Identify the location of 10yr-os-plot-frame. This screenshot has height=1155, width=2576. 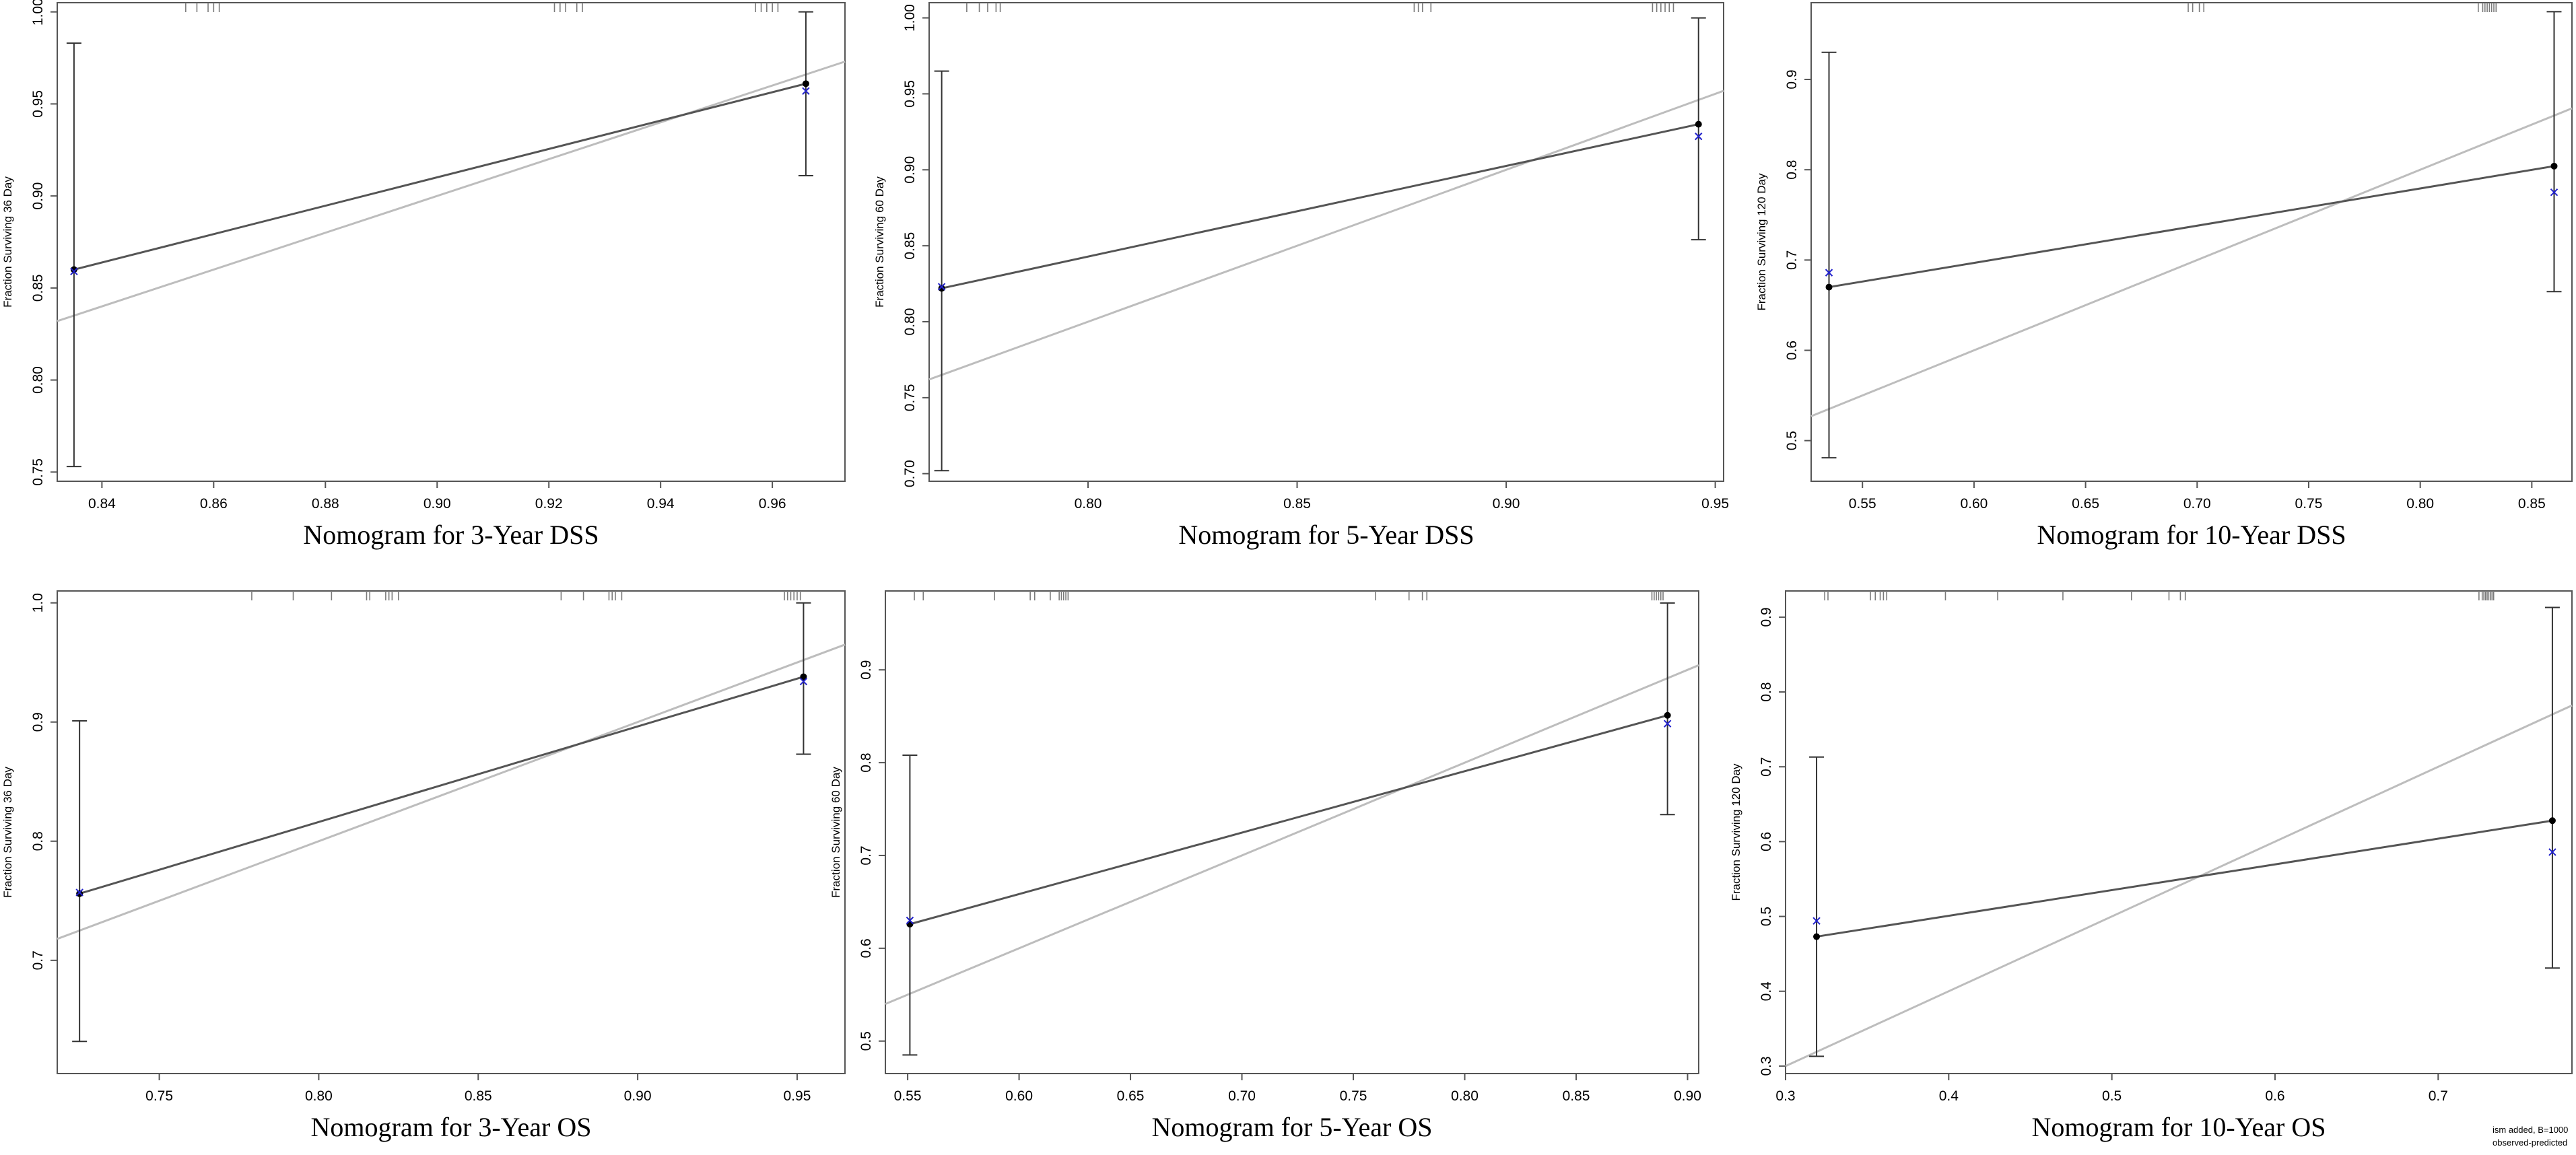
(2179, 832).